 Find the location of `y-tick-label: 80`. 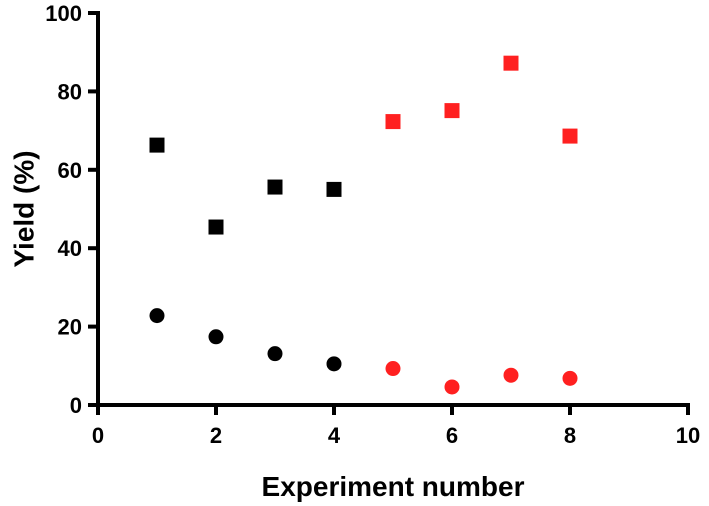

y-tick-label: 80 is located at coordinates (70, 91).